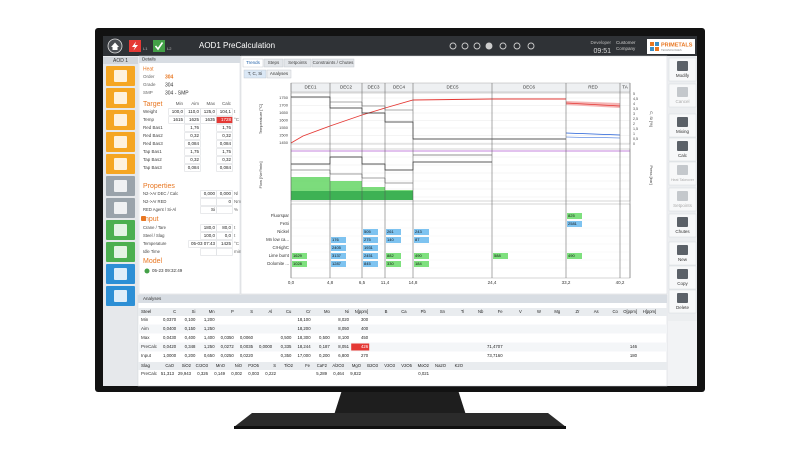  What do you see at coordinates (330, 282) in the screenshot?
I see `x-tick-label: 4,8` at bounding box center [330, 282].